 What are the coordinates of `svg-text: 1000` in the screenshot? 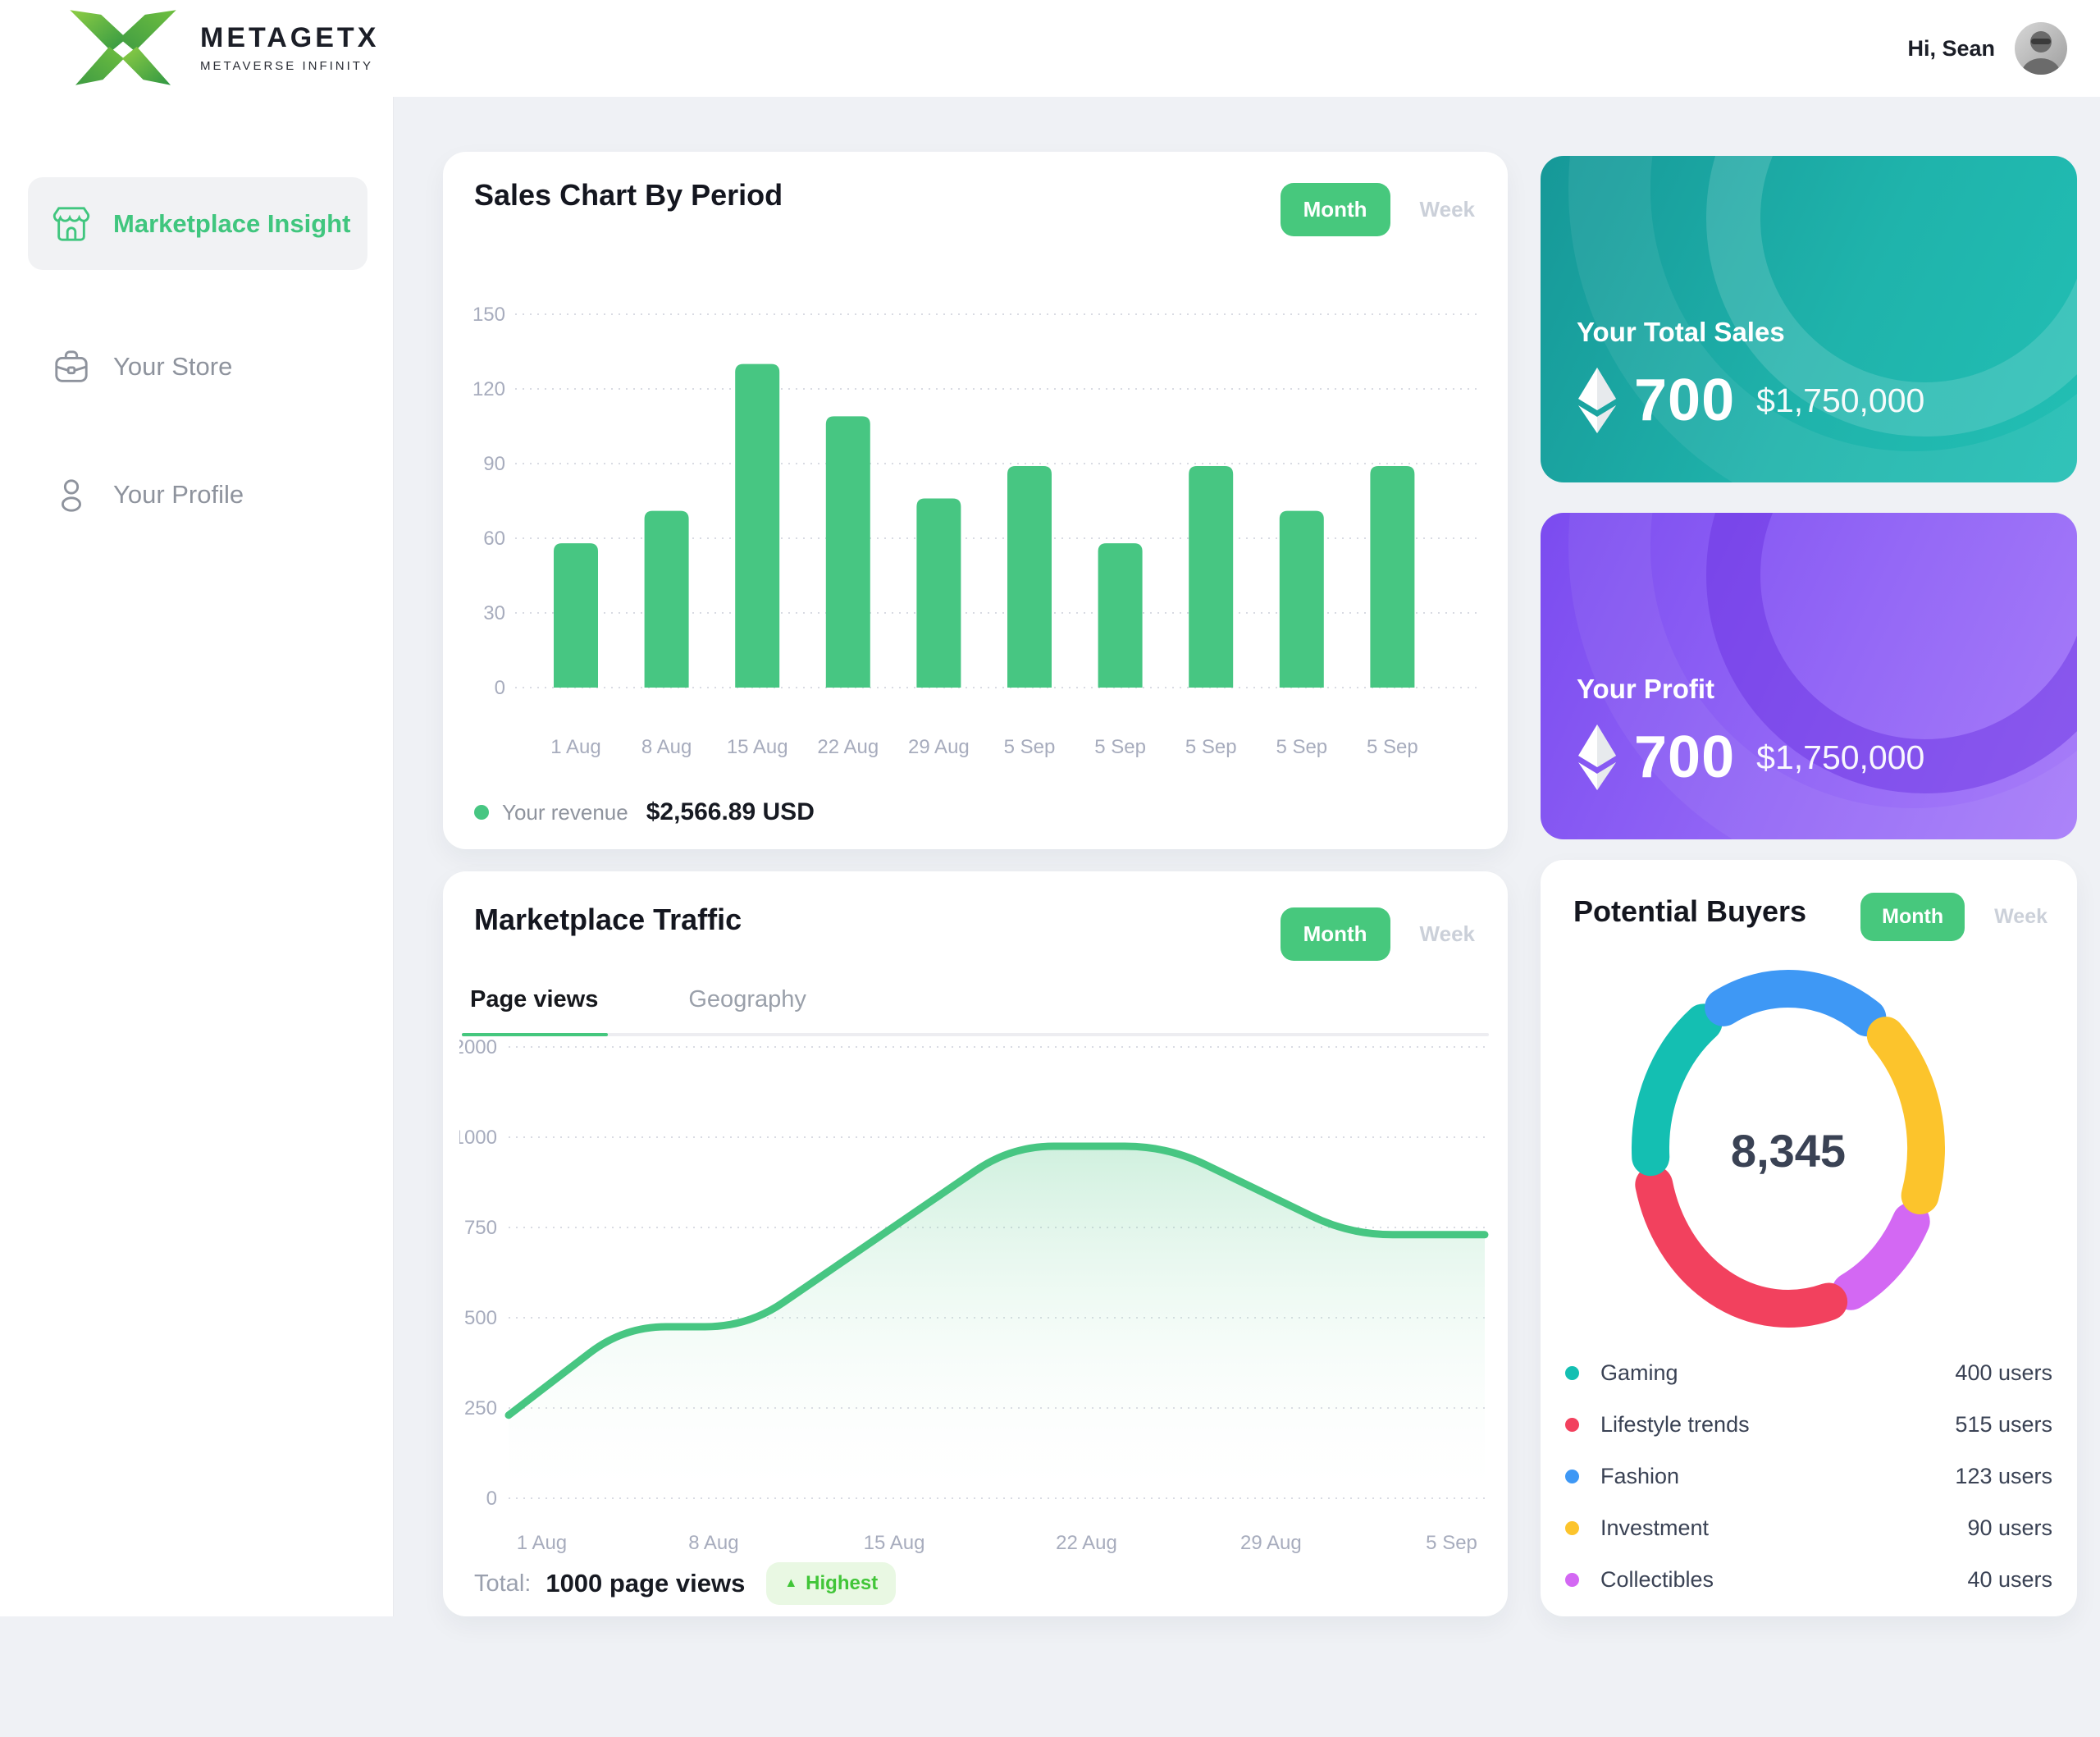 It's located at (478, 1138).